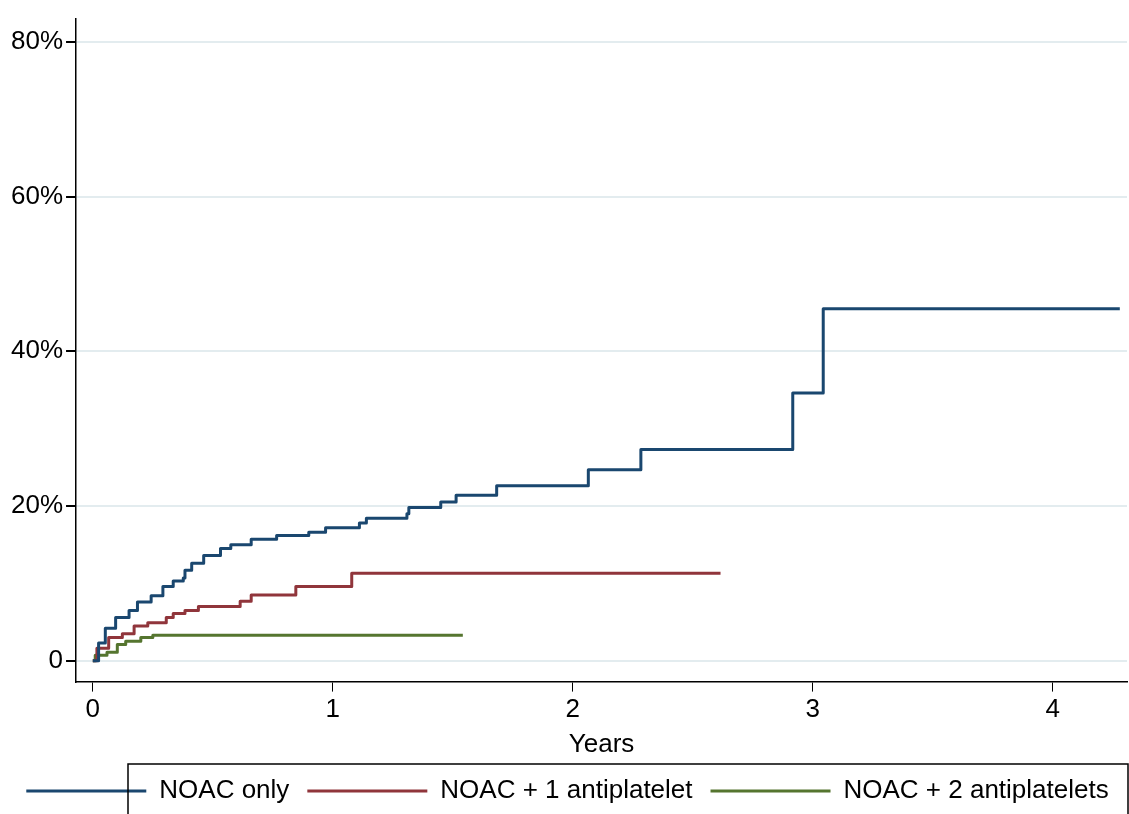 Image resolution: width=1129 pixels, height=814 pixels. I want to click on y-tick-label: 20%, so click(37, 504).